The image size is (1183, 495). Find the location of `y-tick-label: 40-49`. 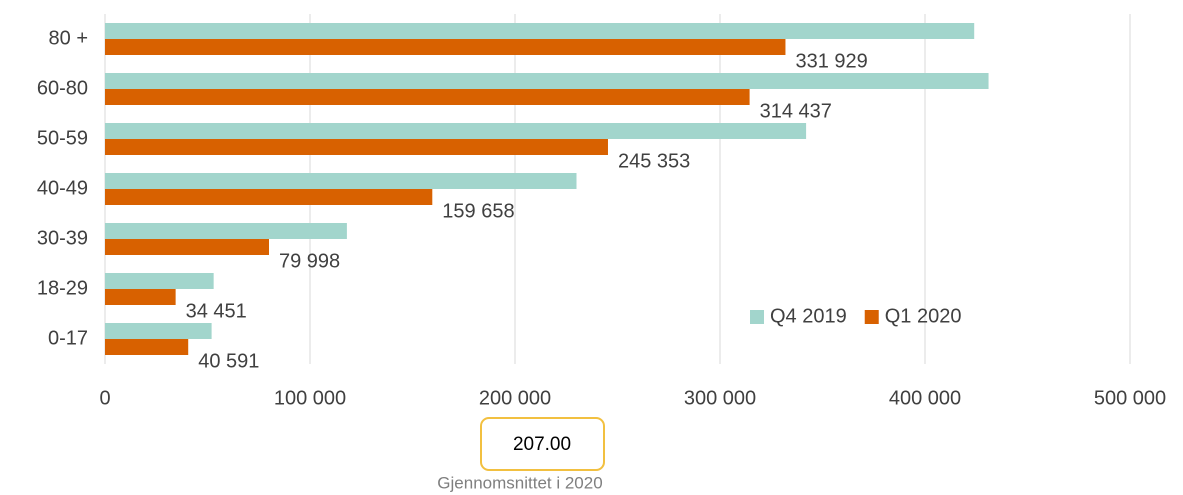

y-tick-label: 40-49 is located at coordinates (62, 188).